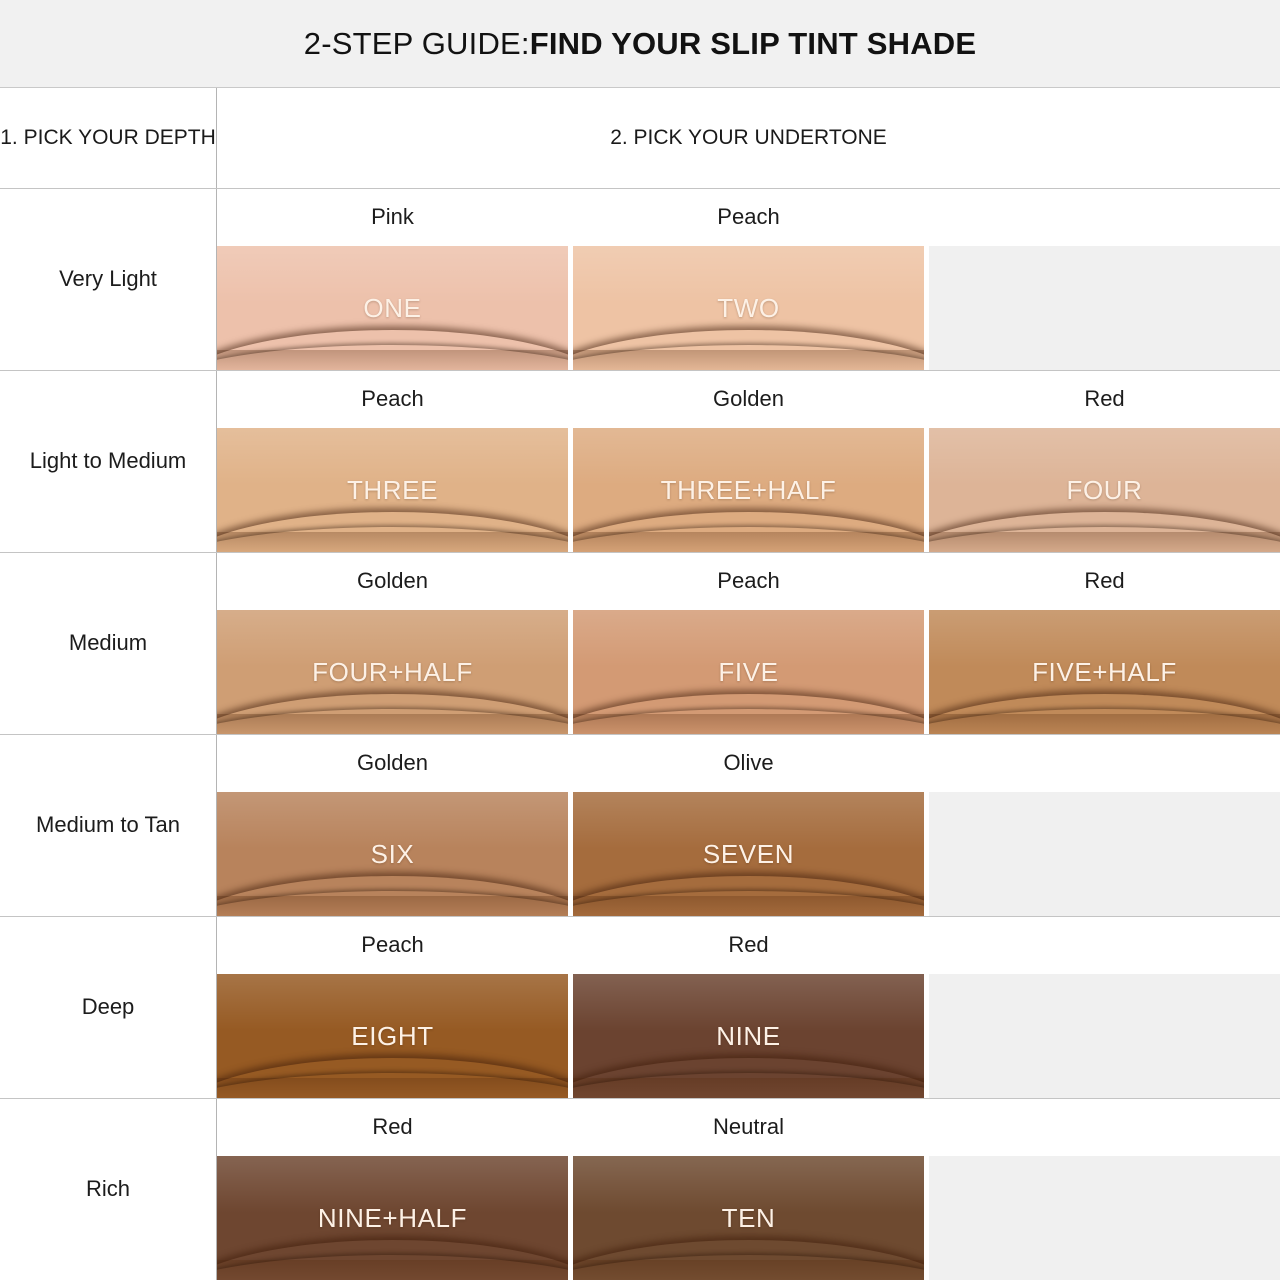 This screenshot has height=1280, width=1280. I want to click on shade-name-label: FIVE, so click(748, 671).